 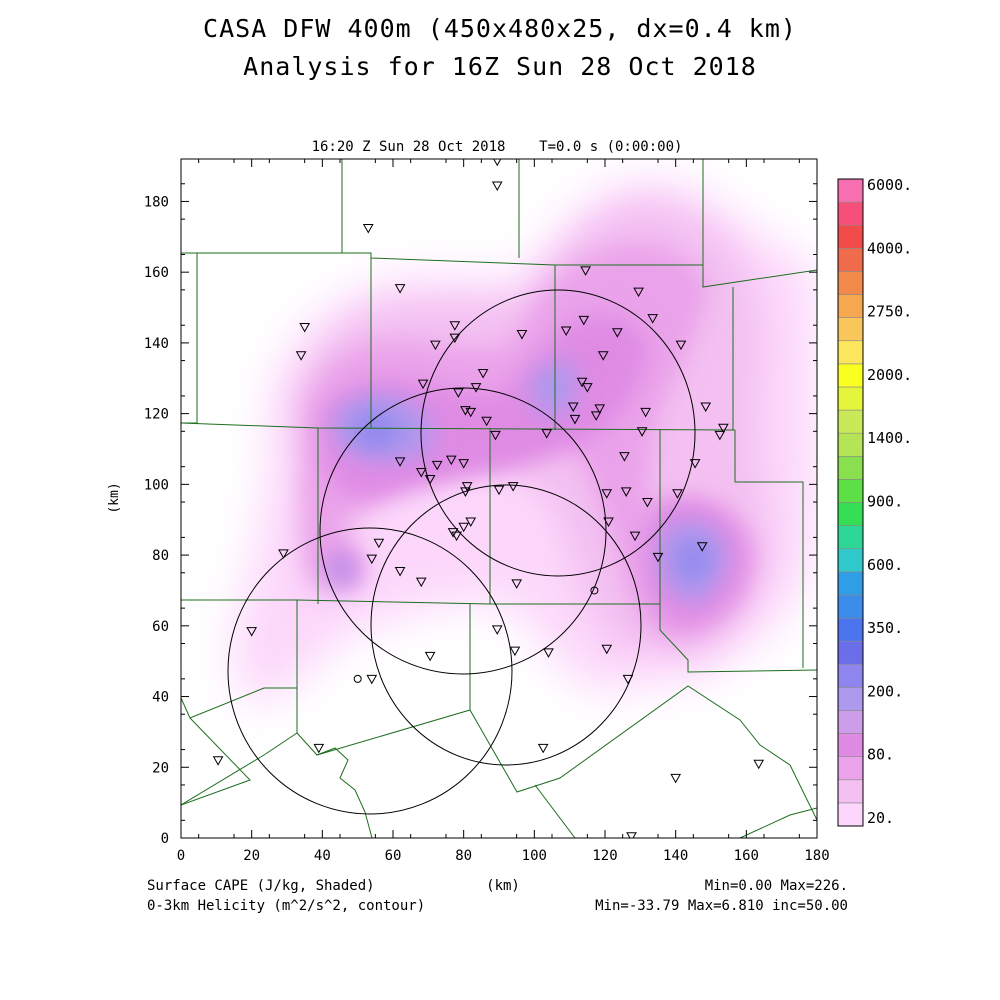 What do you see at coordinates (500, 66) in the screenshot?
I see `figure-title-line-2: Analysis for 16Z Sun 28 Oct 2018` at bounding box center [500, 66].